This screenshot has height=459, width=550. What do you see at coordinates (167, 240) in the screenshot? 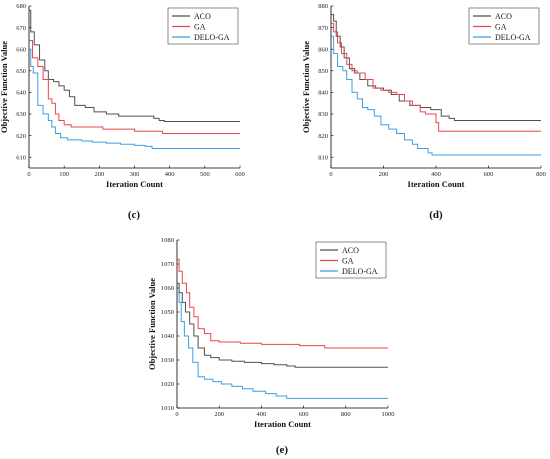
I see `y-tick-label: 1080` at bounding box center [167, 240].